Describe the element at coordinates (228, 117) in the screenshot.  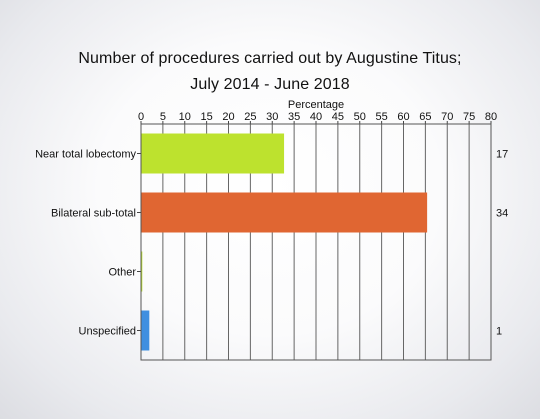
I see `x-tick-label: 20` at that location.